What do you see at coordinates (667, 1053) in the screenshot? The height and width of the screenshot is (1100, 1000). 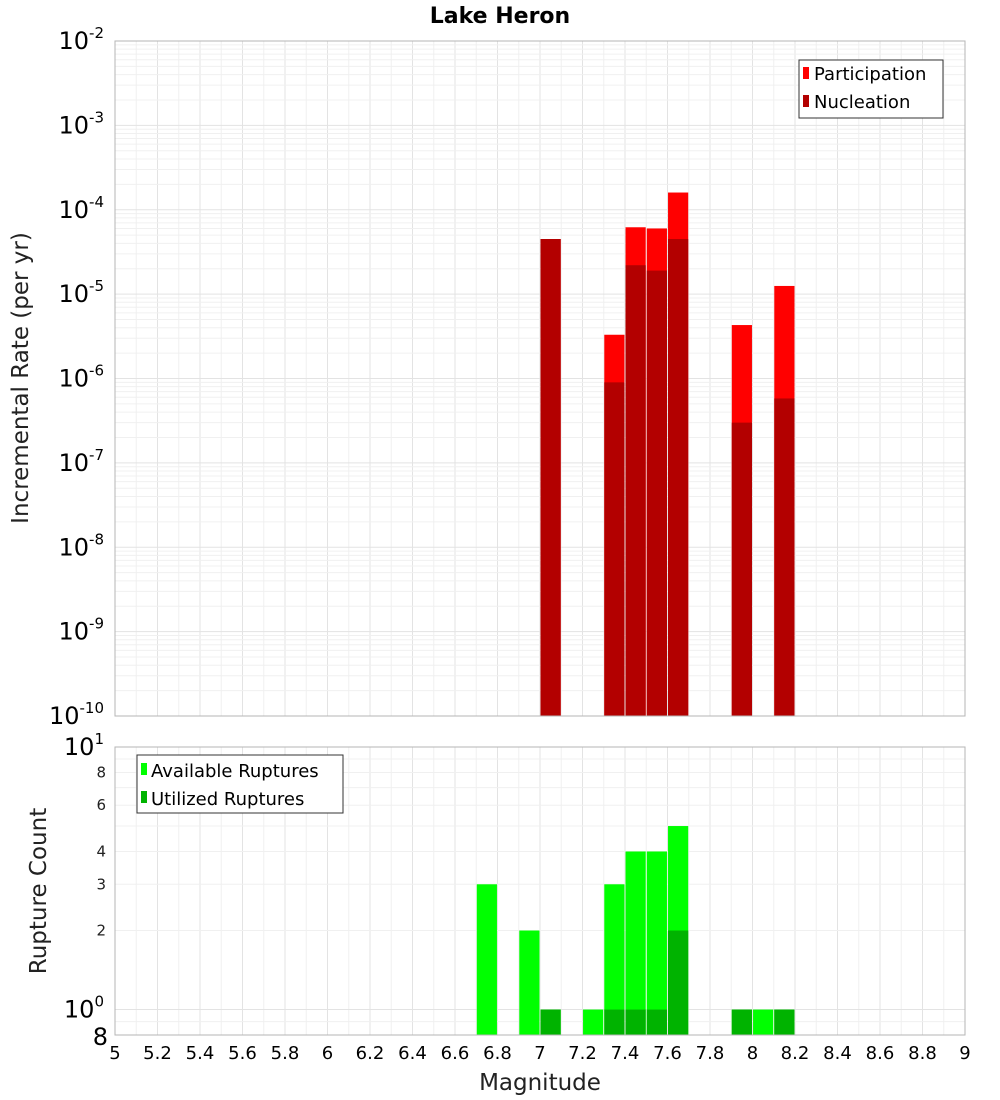 I see `x-tick-label: 7.6` at bounding box center [667, 1053].